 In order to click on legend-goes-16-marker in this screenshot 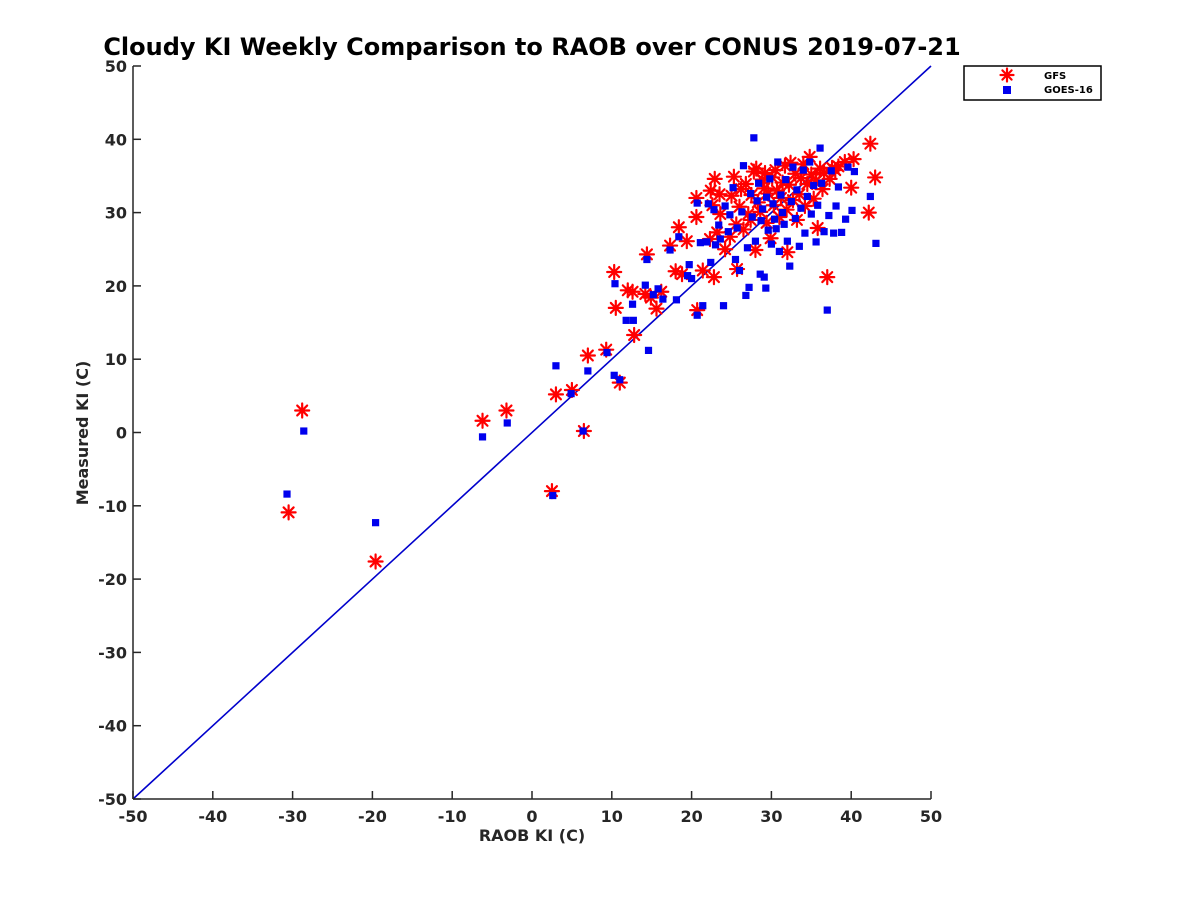, I will do `click(1007, 90)`.